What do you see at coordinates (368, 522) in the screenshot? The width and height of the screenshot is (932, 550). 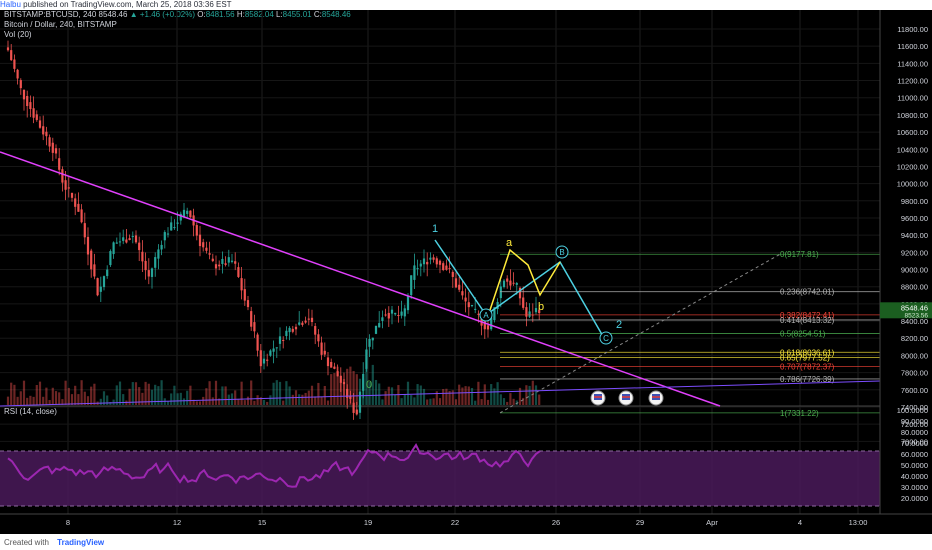 I see `time-tick-label: 19` at bounding box center [368, 522].